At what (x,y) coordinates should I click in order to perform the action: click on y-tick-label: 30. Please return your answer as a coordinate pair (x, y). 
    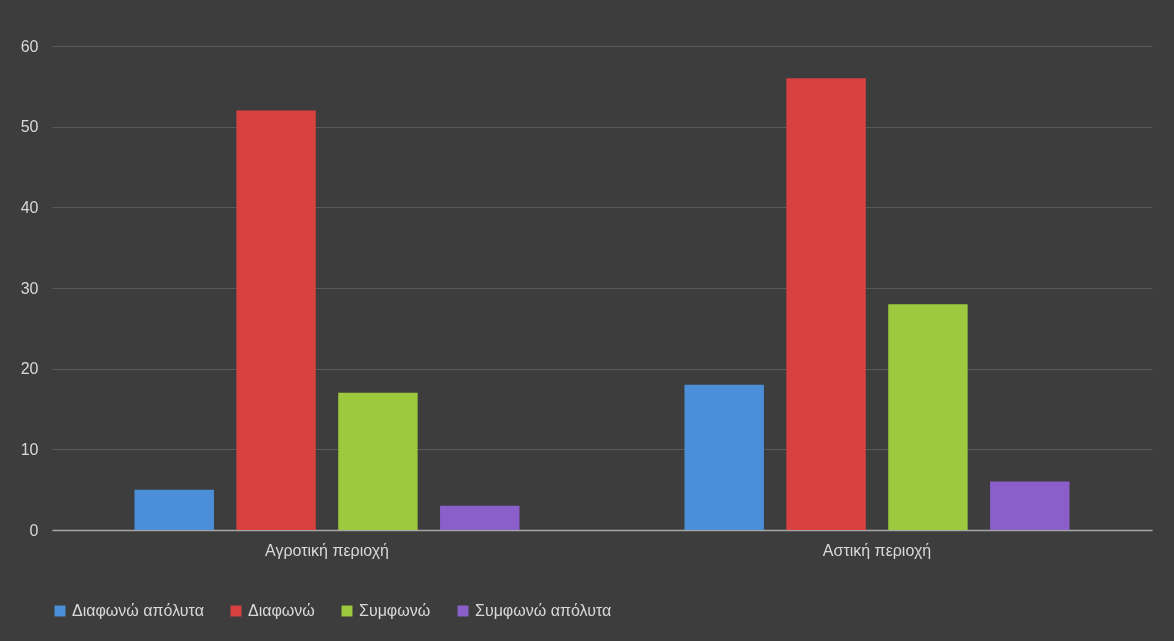
    Looking at the image, I should click on (29, 288).